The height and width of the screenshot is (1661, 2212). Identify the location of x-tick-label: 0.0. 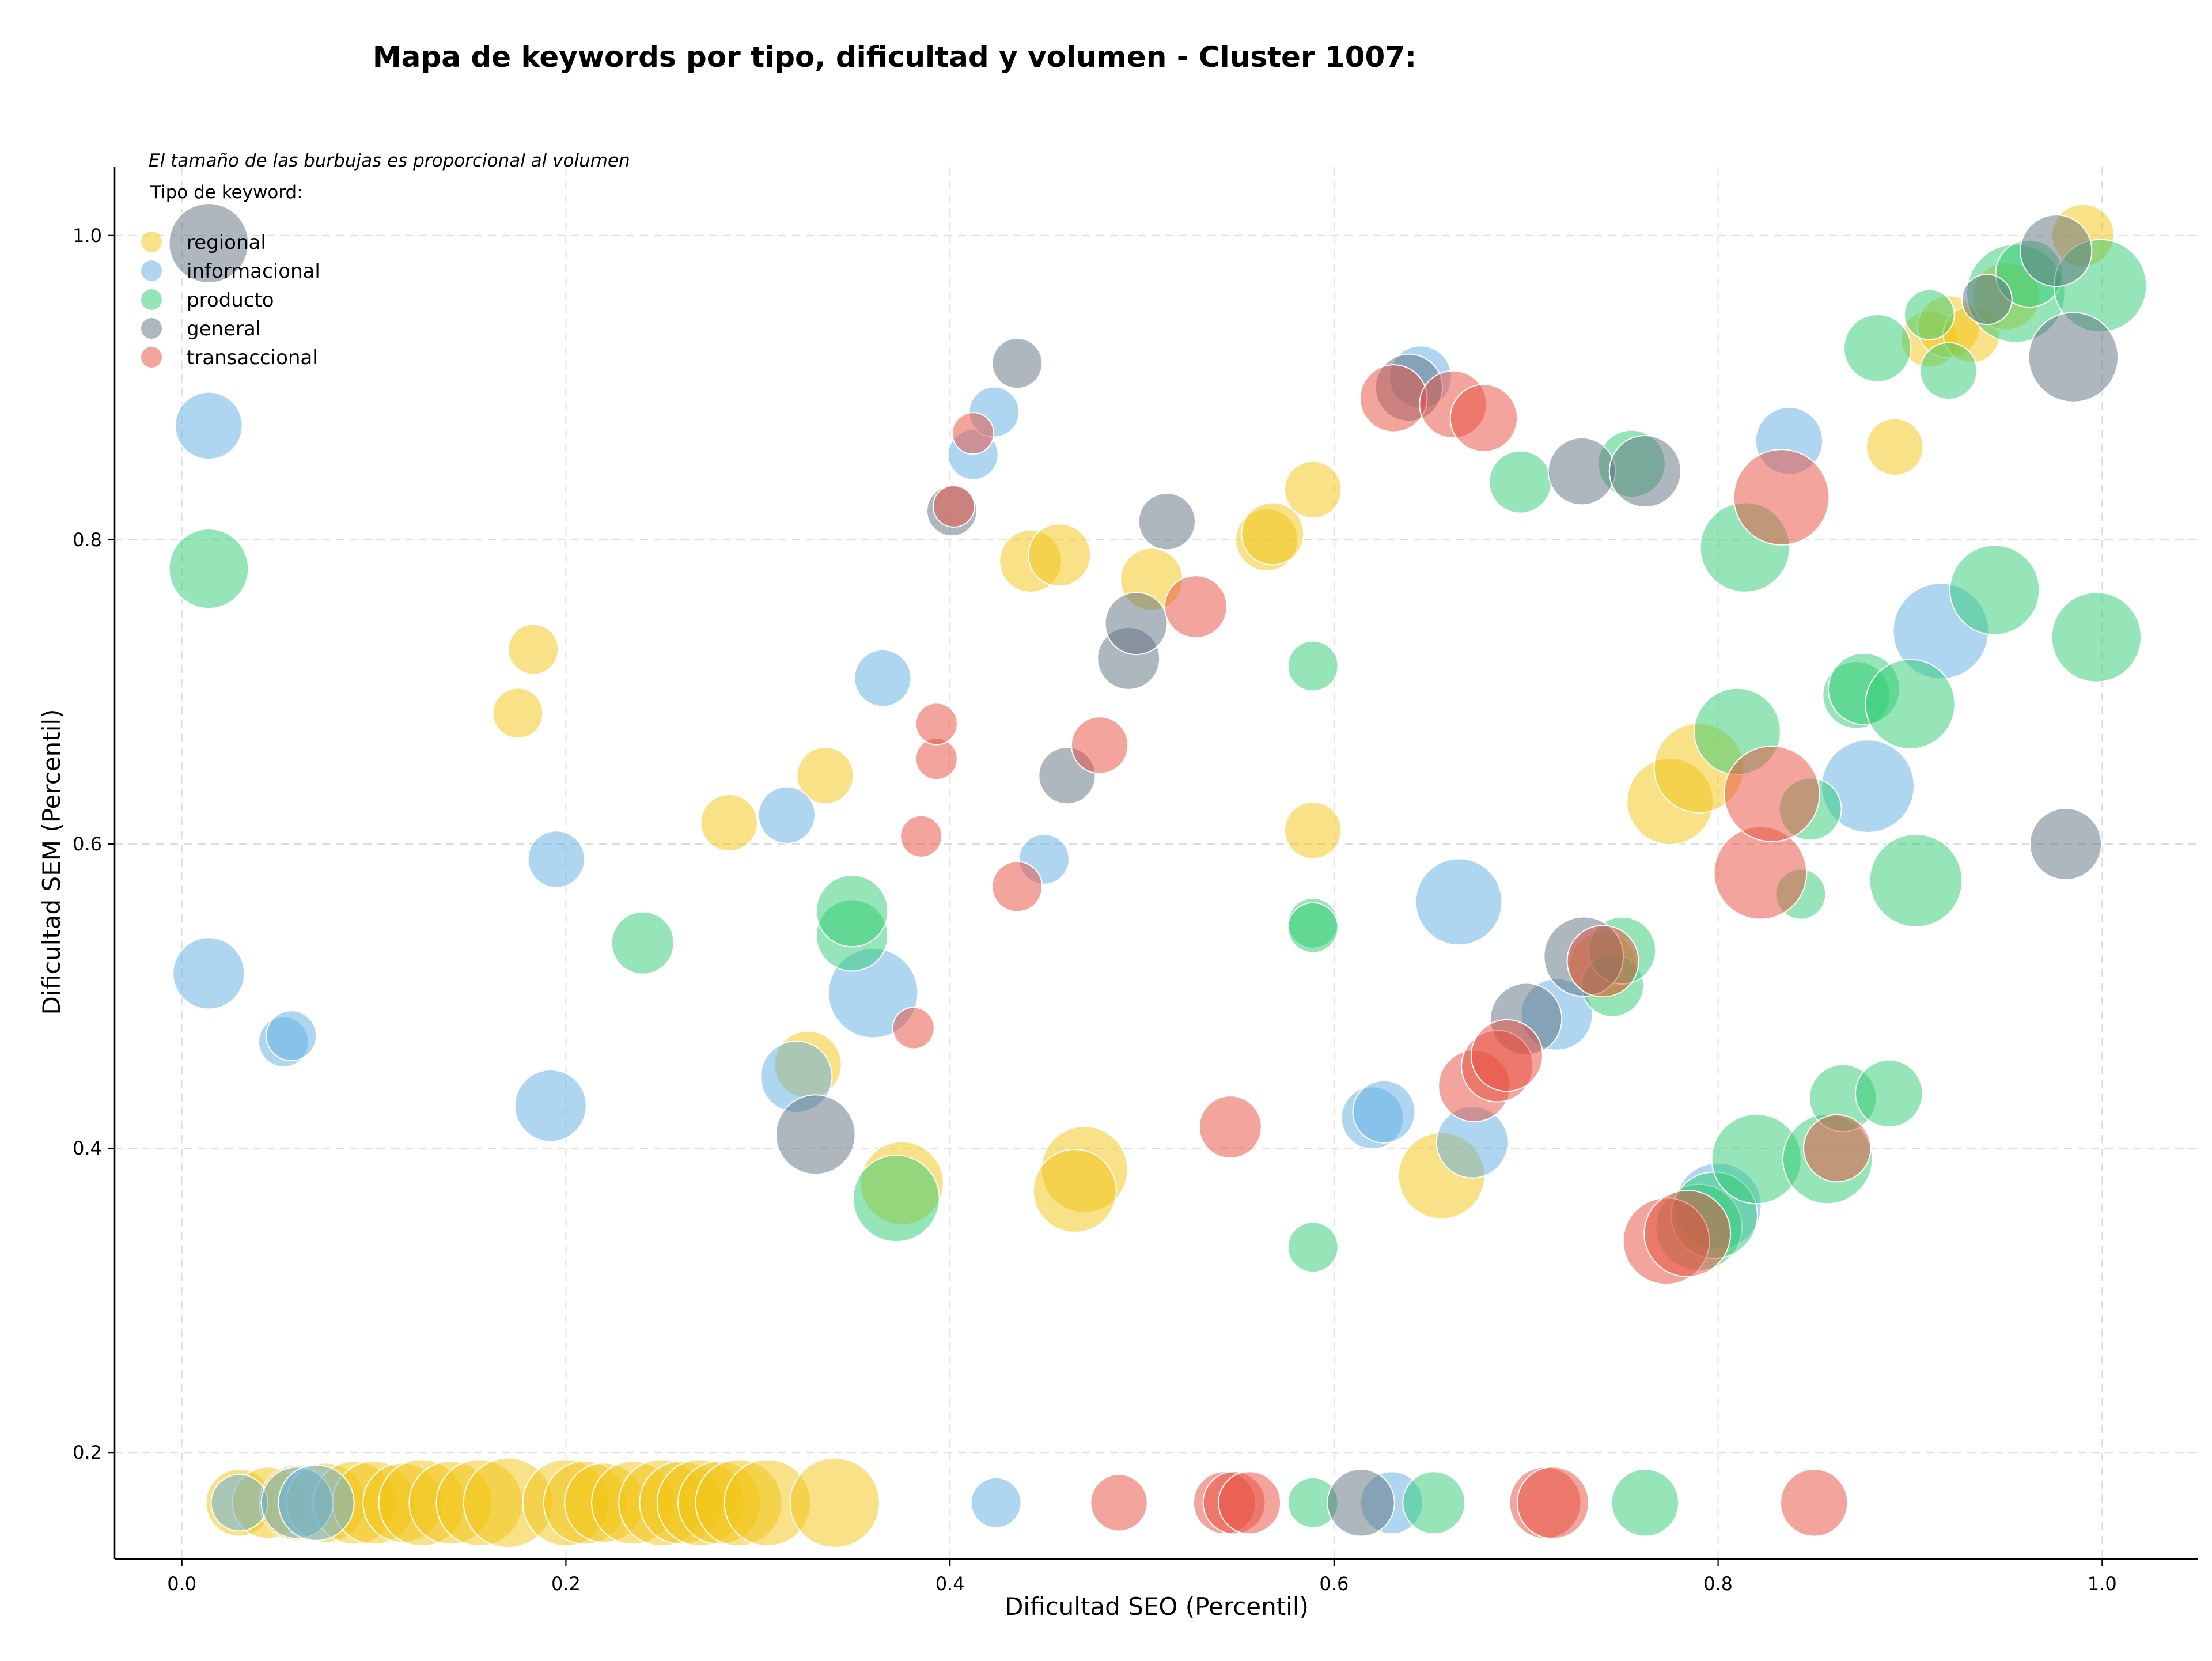
(181, 1584).